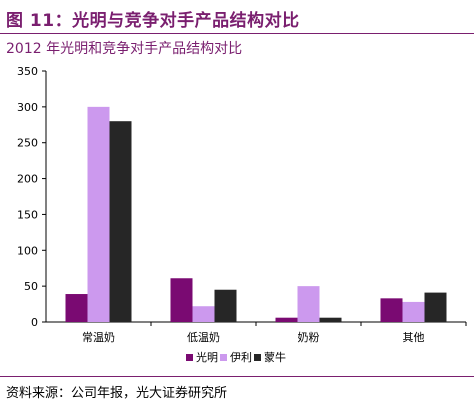 Image resolution: width=474 pixels, height=406 pixels. Describe the element at coordinates (237, 376) in the screenshot. I see `source-rule` at that location.